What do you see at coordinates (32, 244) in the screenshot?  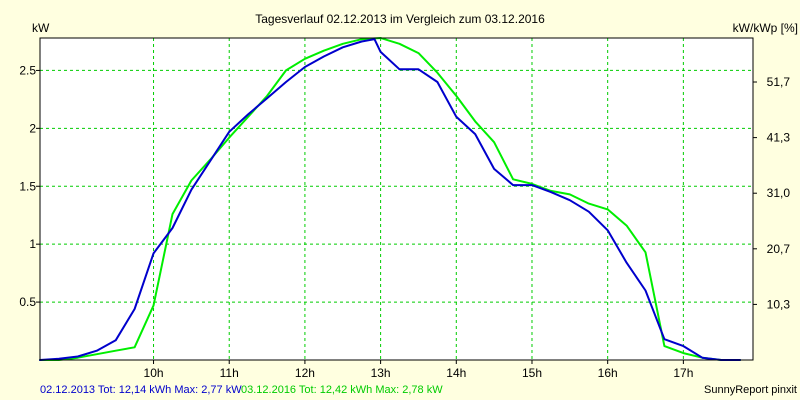 I see `y-tick-label-left: 1` at bounding box center [32, 244].